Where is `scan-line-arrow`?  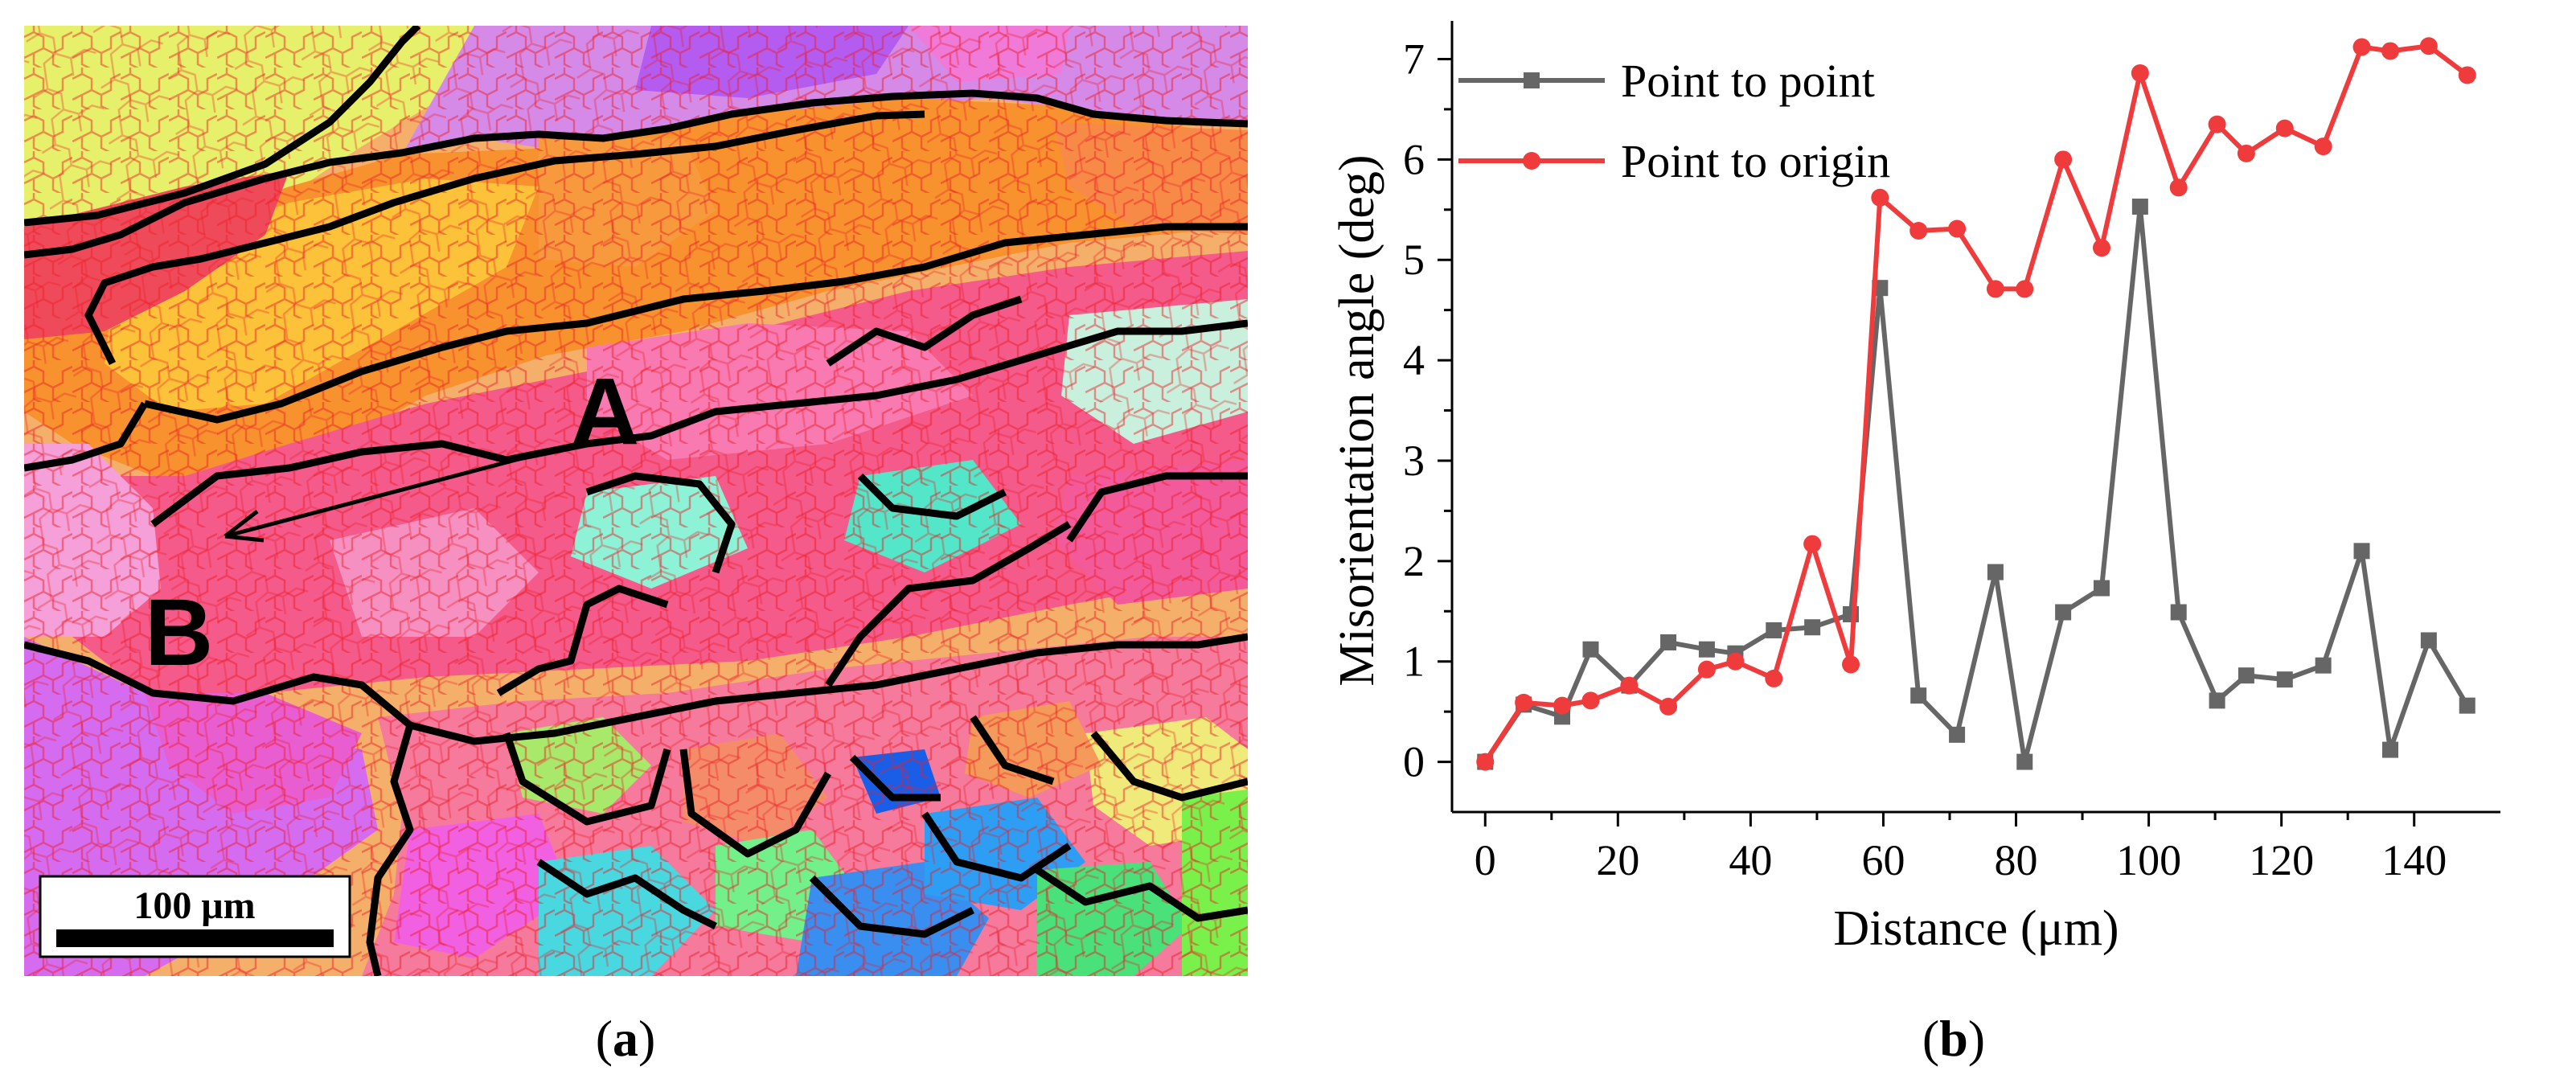 scan-line-arrow is located at coordinates (404, 489).